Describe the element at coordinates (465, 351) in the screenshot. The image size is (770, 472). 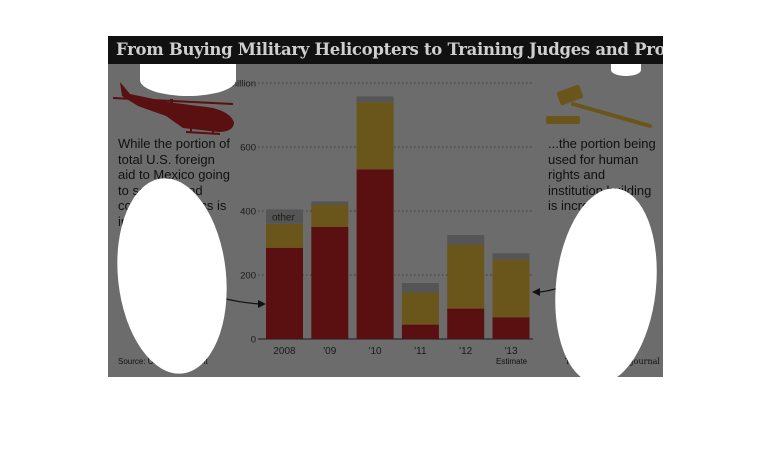
I see `x-tick-label: '12` at that location.